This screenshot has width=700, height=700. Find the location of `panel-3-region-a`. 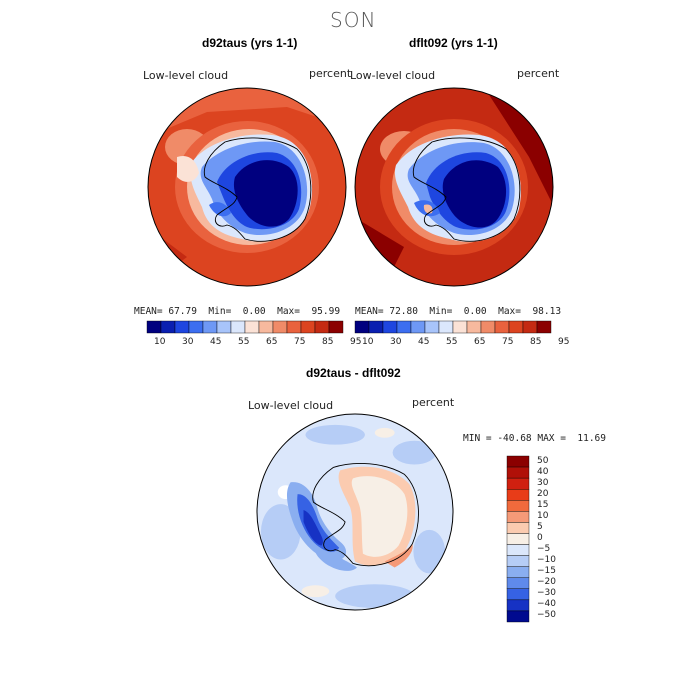

panel-3-region-a is located at coordinates (335, 434).